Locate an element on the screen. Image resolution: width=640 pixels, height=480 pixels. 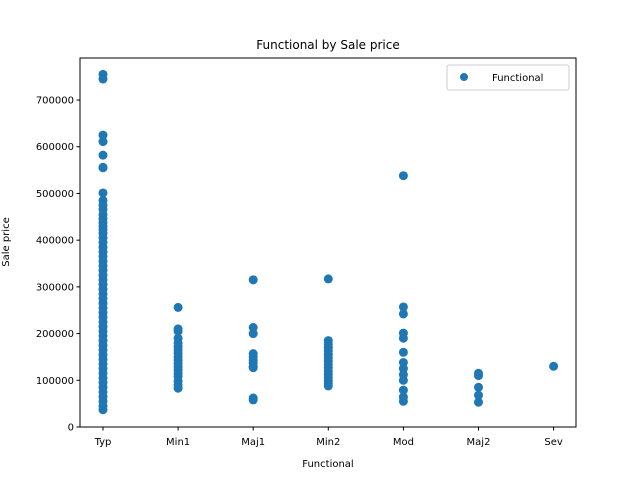
x-tick-label: Mod is located at coordinates (403, 442).